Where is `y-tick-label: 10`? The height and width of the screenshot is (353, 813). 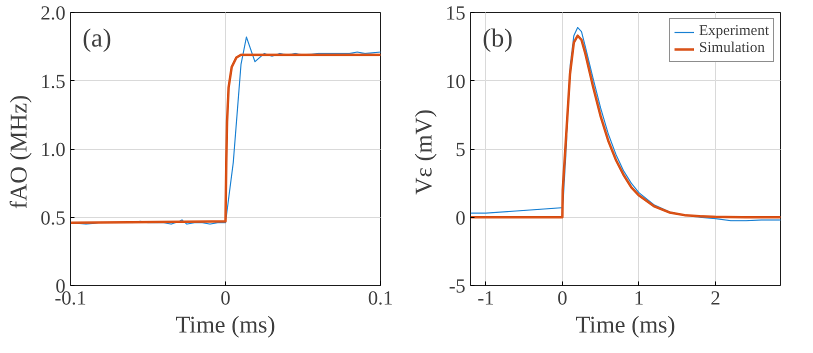 y-tick-label: 10 is located at coordinates (456, 81).